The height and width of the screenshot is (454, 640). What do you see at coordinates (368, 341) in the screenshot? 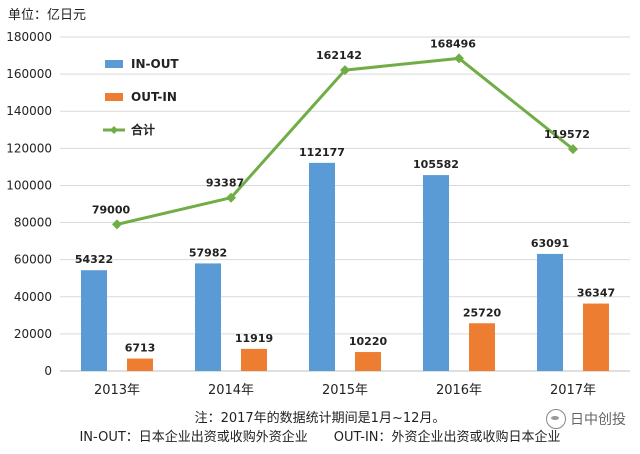
I see `bar-value-label: 10220` at bounding box center [368, 341].